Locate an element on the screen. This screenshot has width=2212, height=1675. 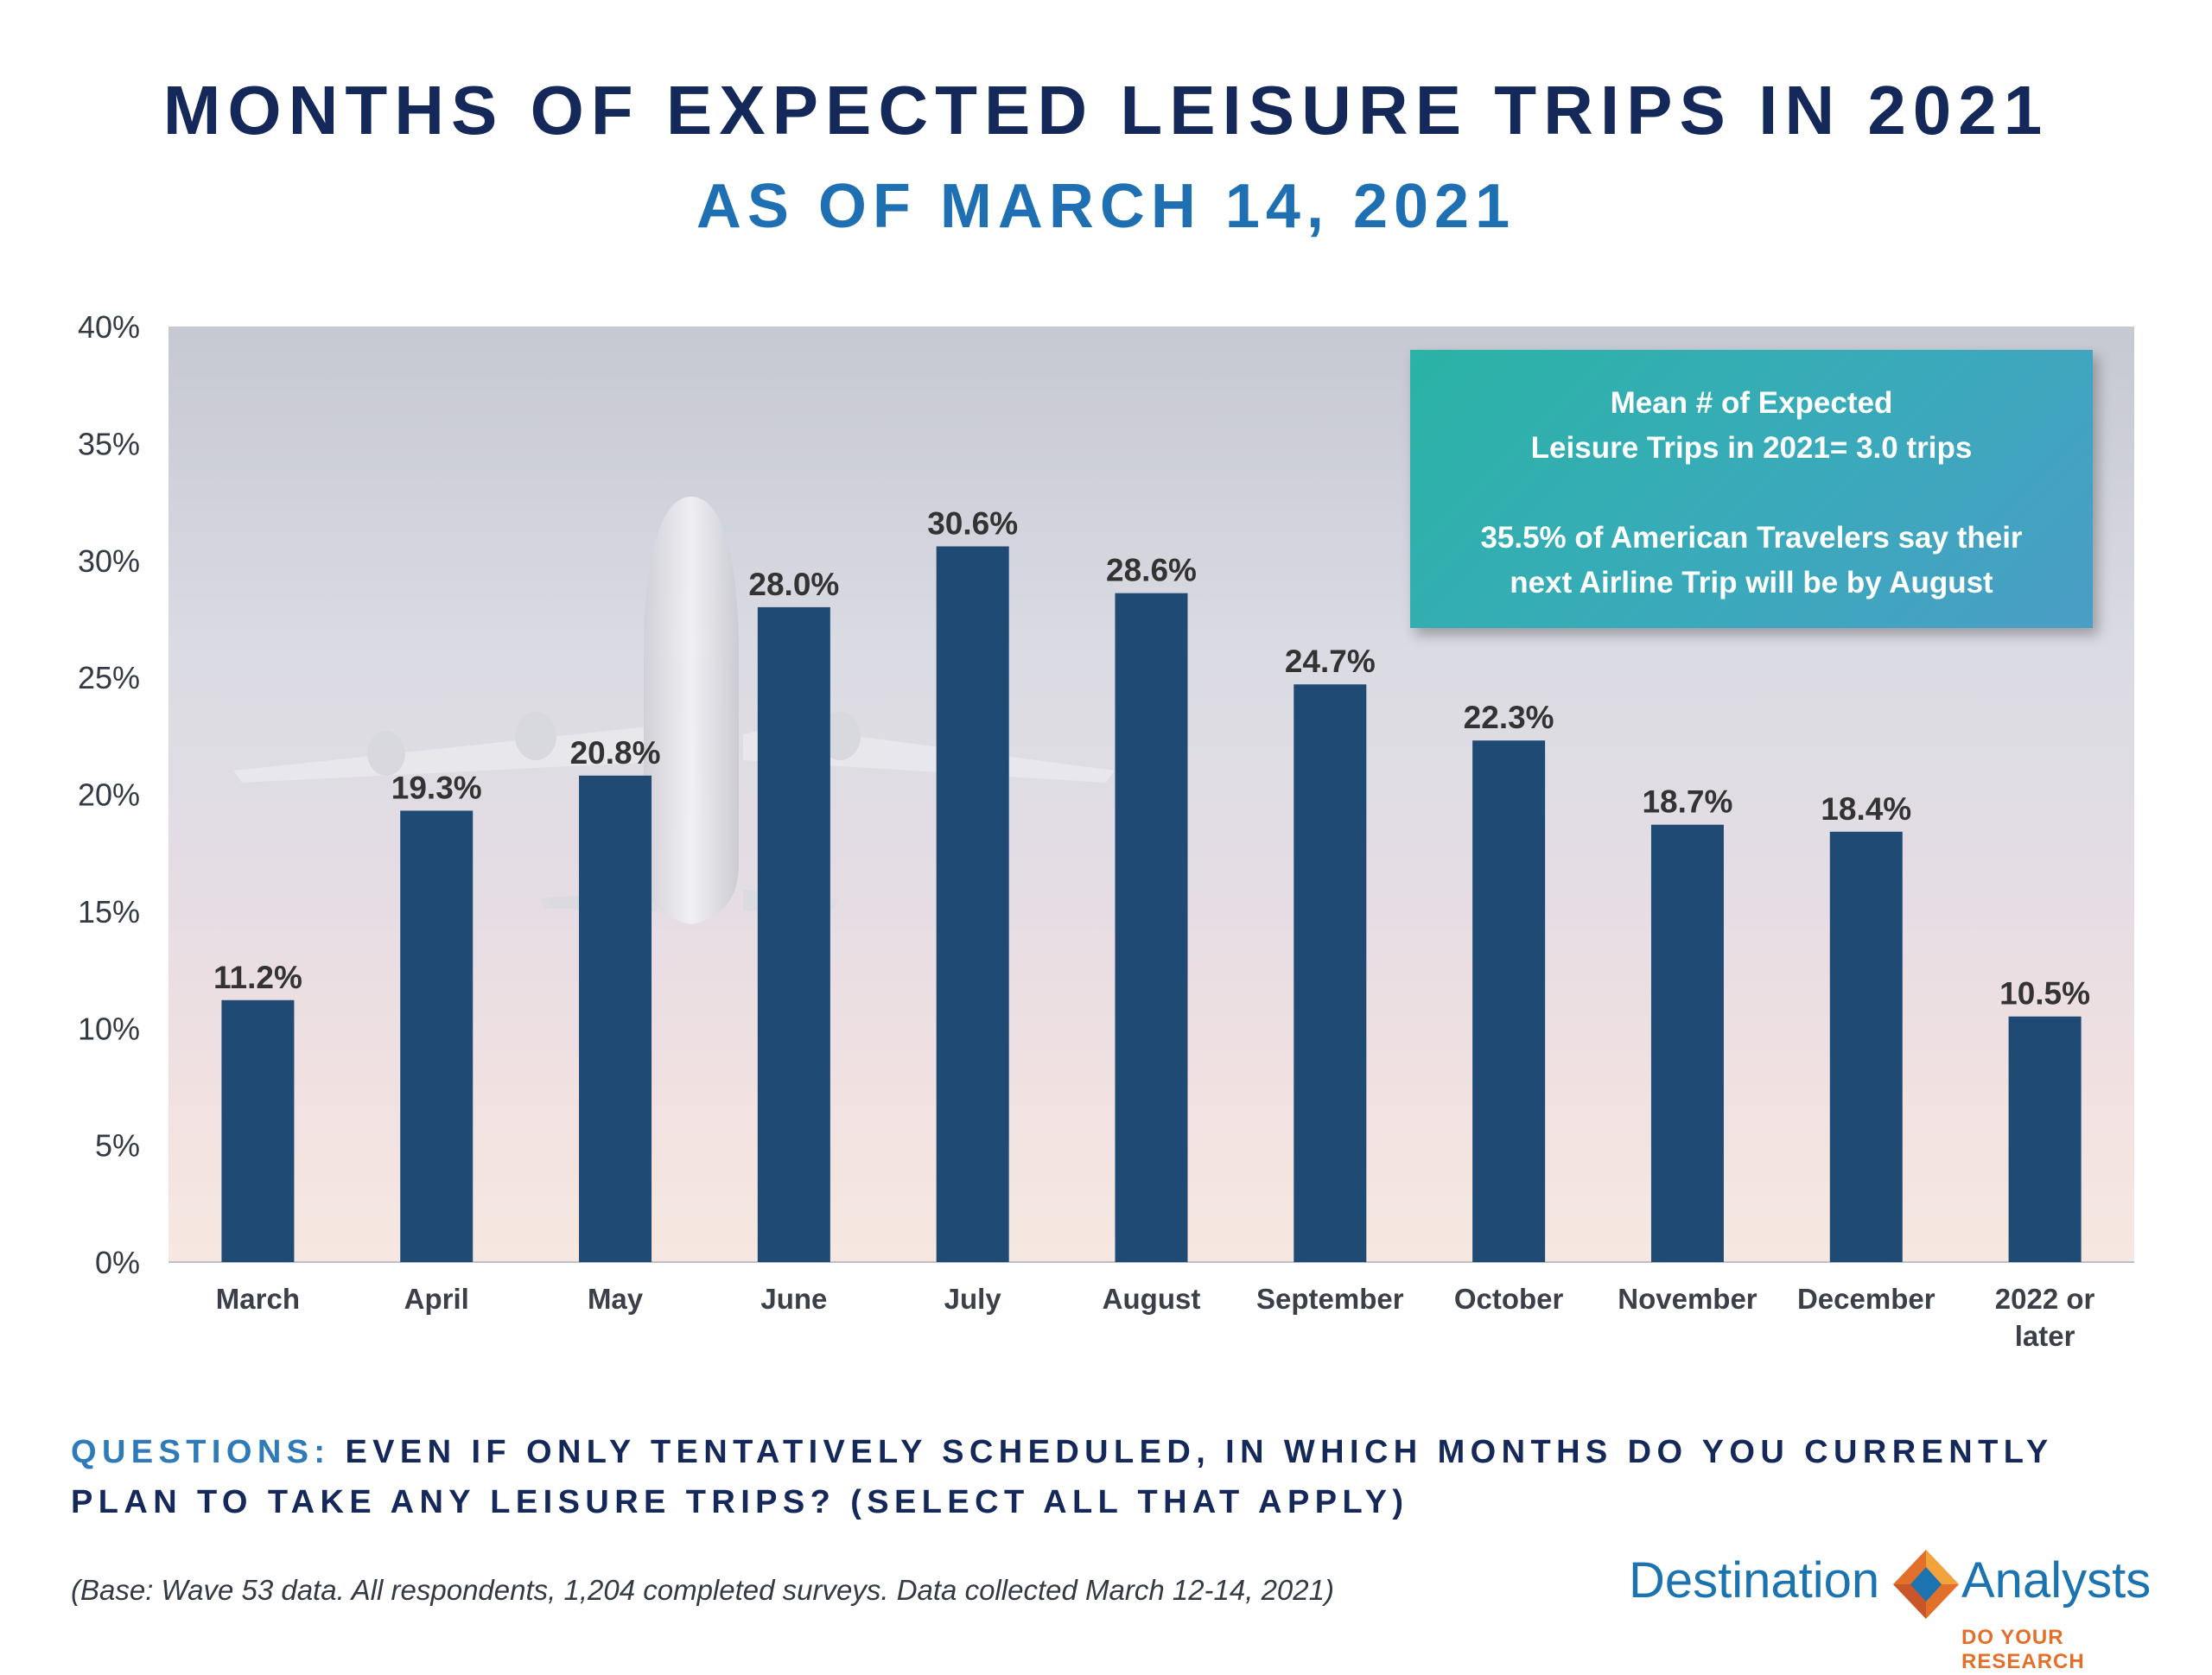
y-axis: 0% 5% 10% 15% 20% 25% 30% 35% 40% is located at coordinates (109, 794).